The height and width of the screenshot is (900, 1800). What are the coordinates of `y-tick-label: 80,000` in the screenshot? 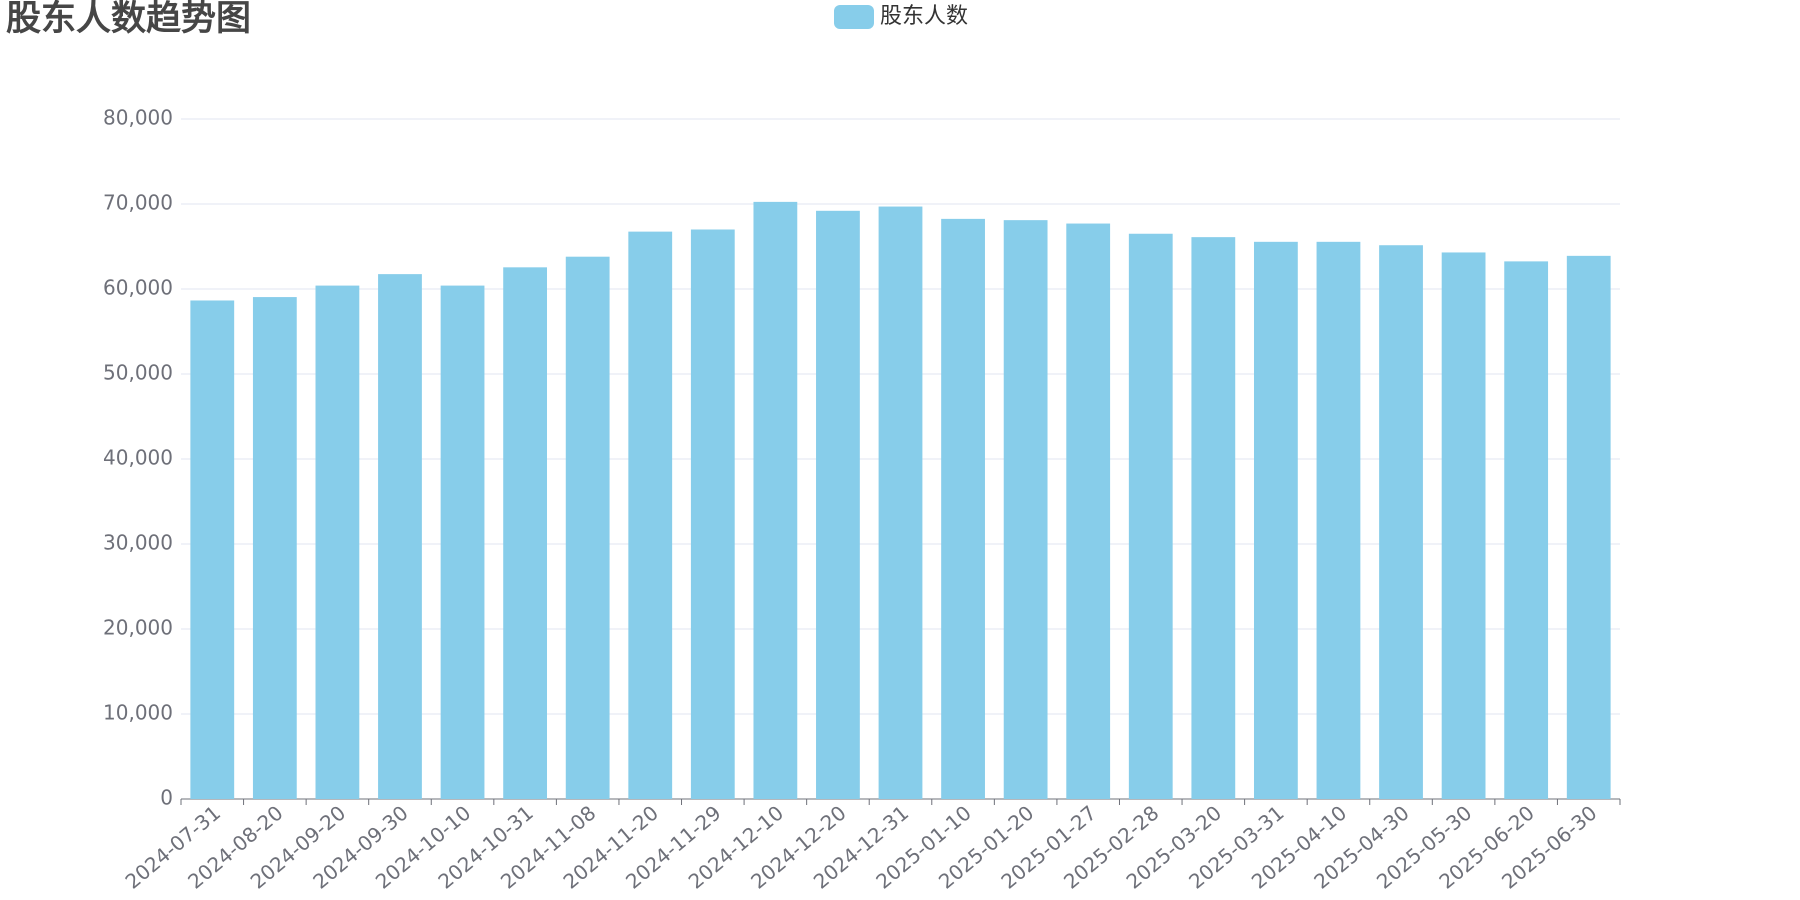 It's located at (138, 118).